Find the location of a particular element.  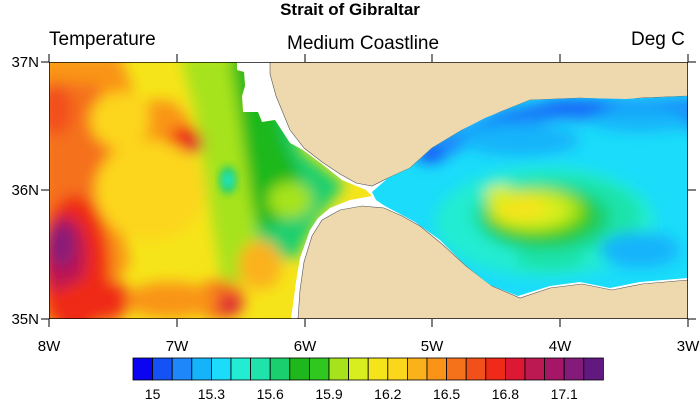

labelbar-label: 15.6 is located at coordinates (270, 394).